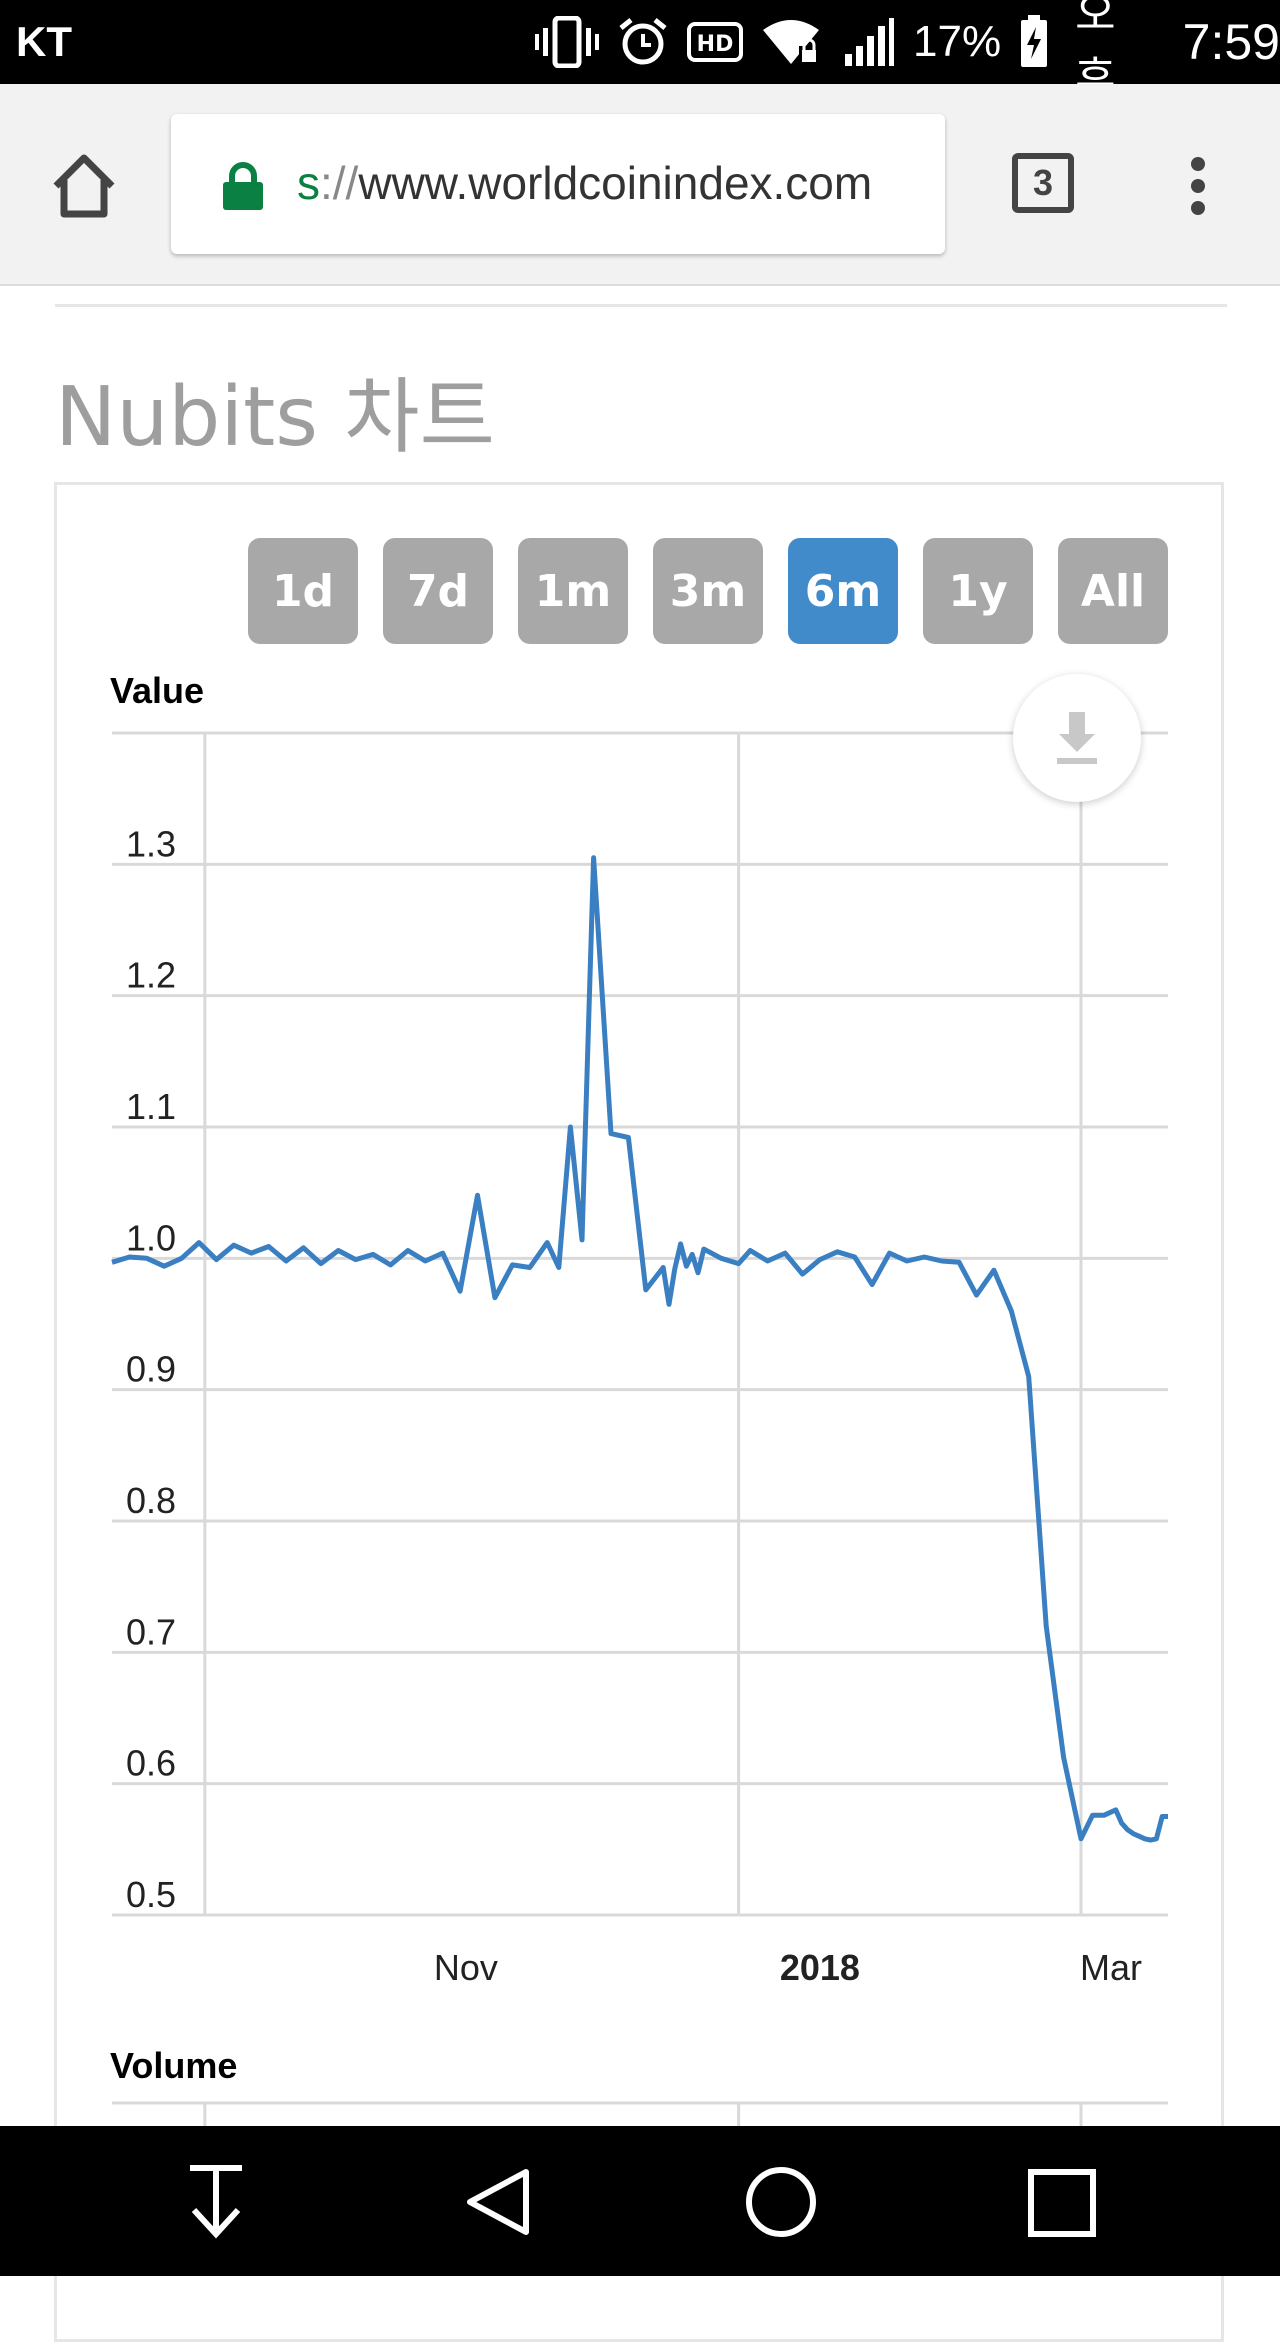 This screenshot has height=2342, width=1280. Describe the element at coordinates (151, 1369) in the screenshot. I see `y-tick-label: 0.9` at that location.